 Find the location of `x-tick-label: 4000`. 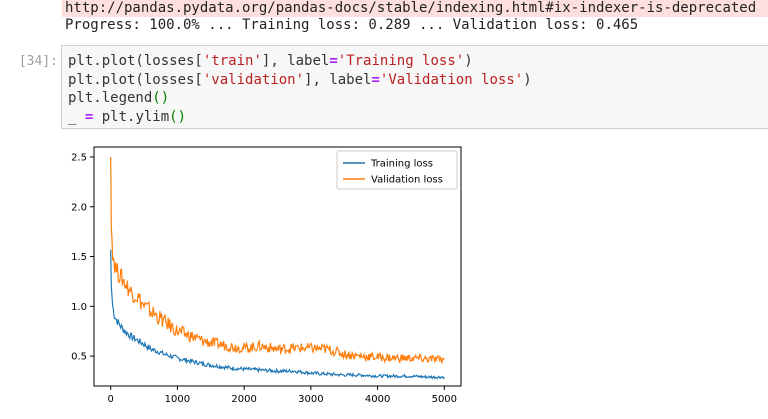

x-tick-label: 4000 is located at coordinates (377, 399).